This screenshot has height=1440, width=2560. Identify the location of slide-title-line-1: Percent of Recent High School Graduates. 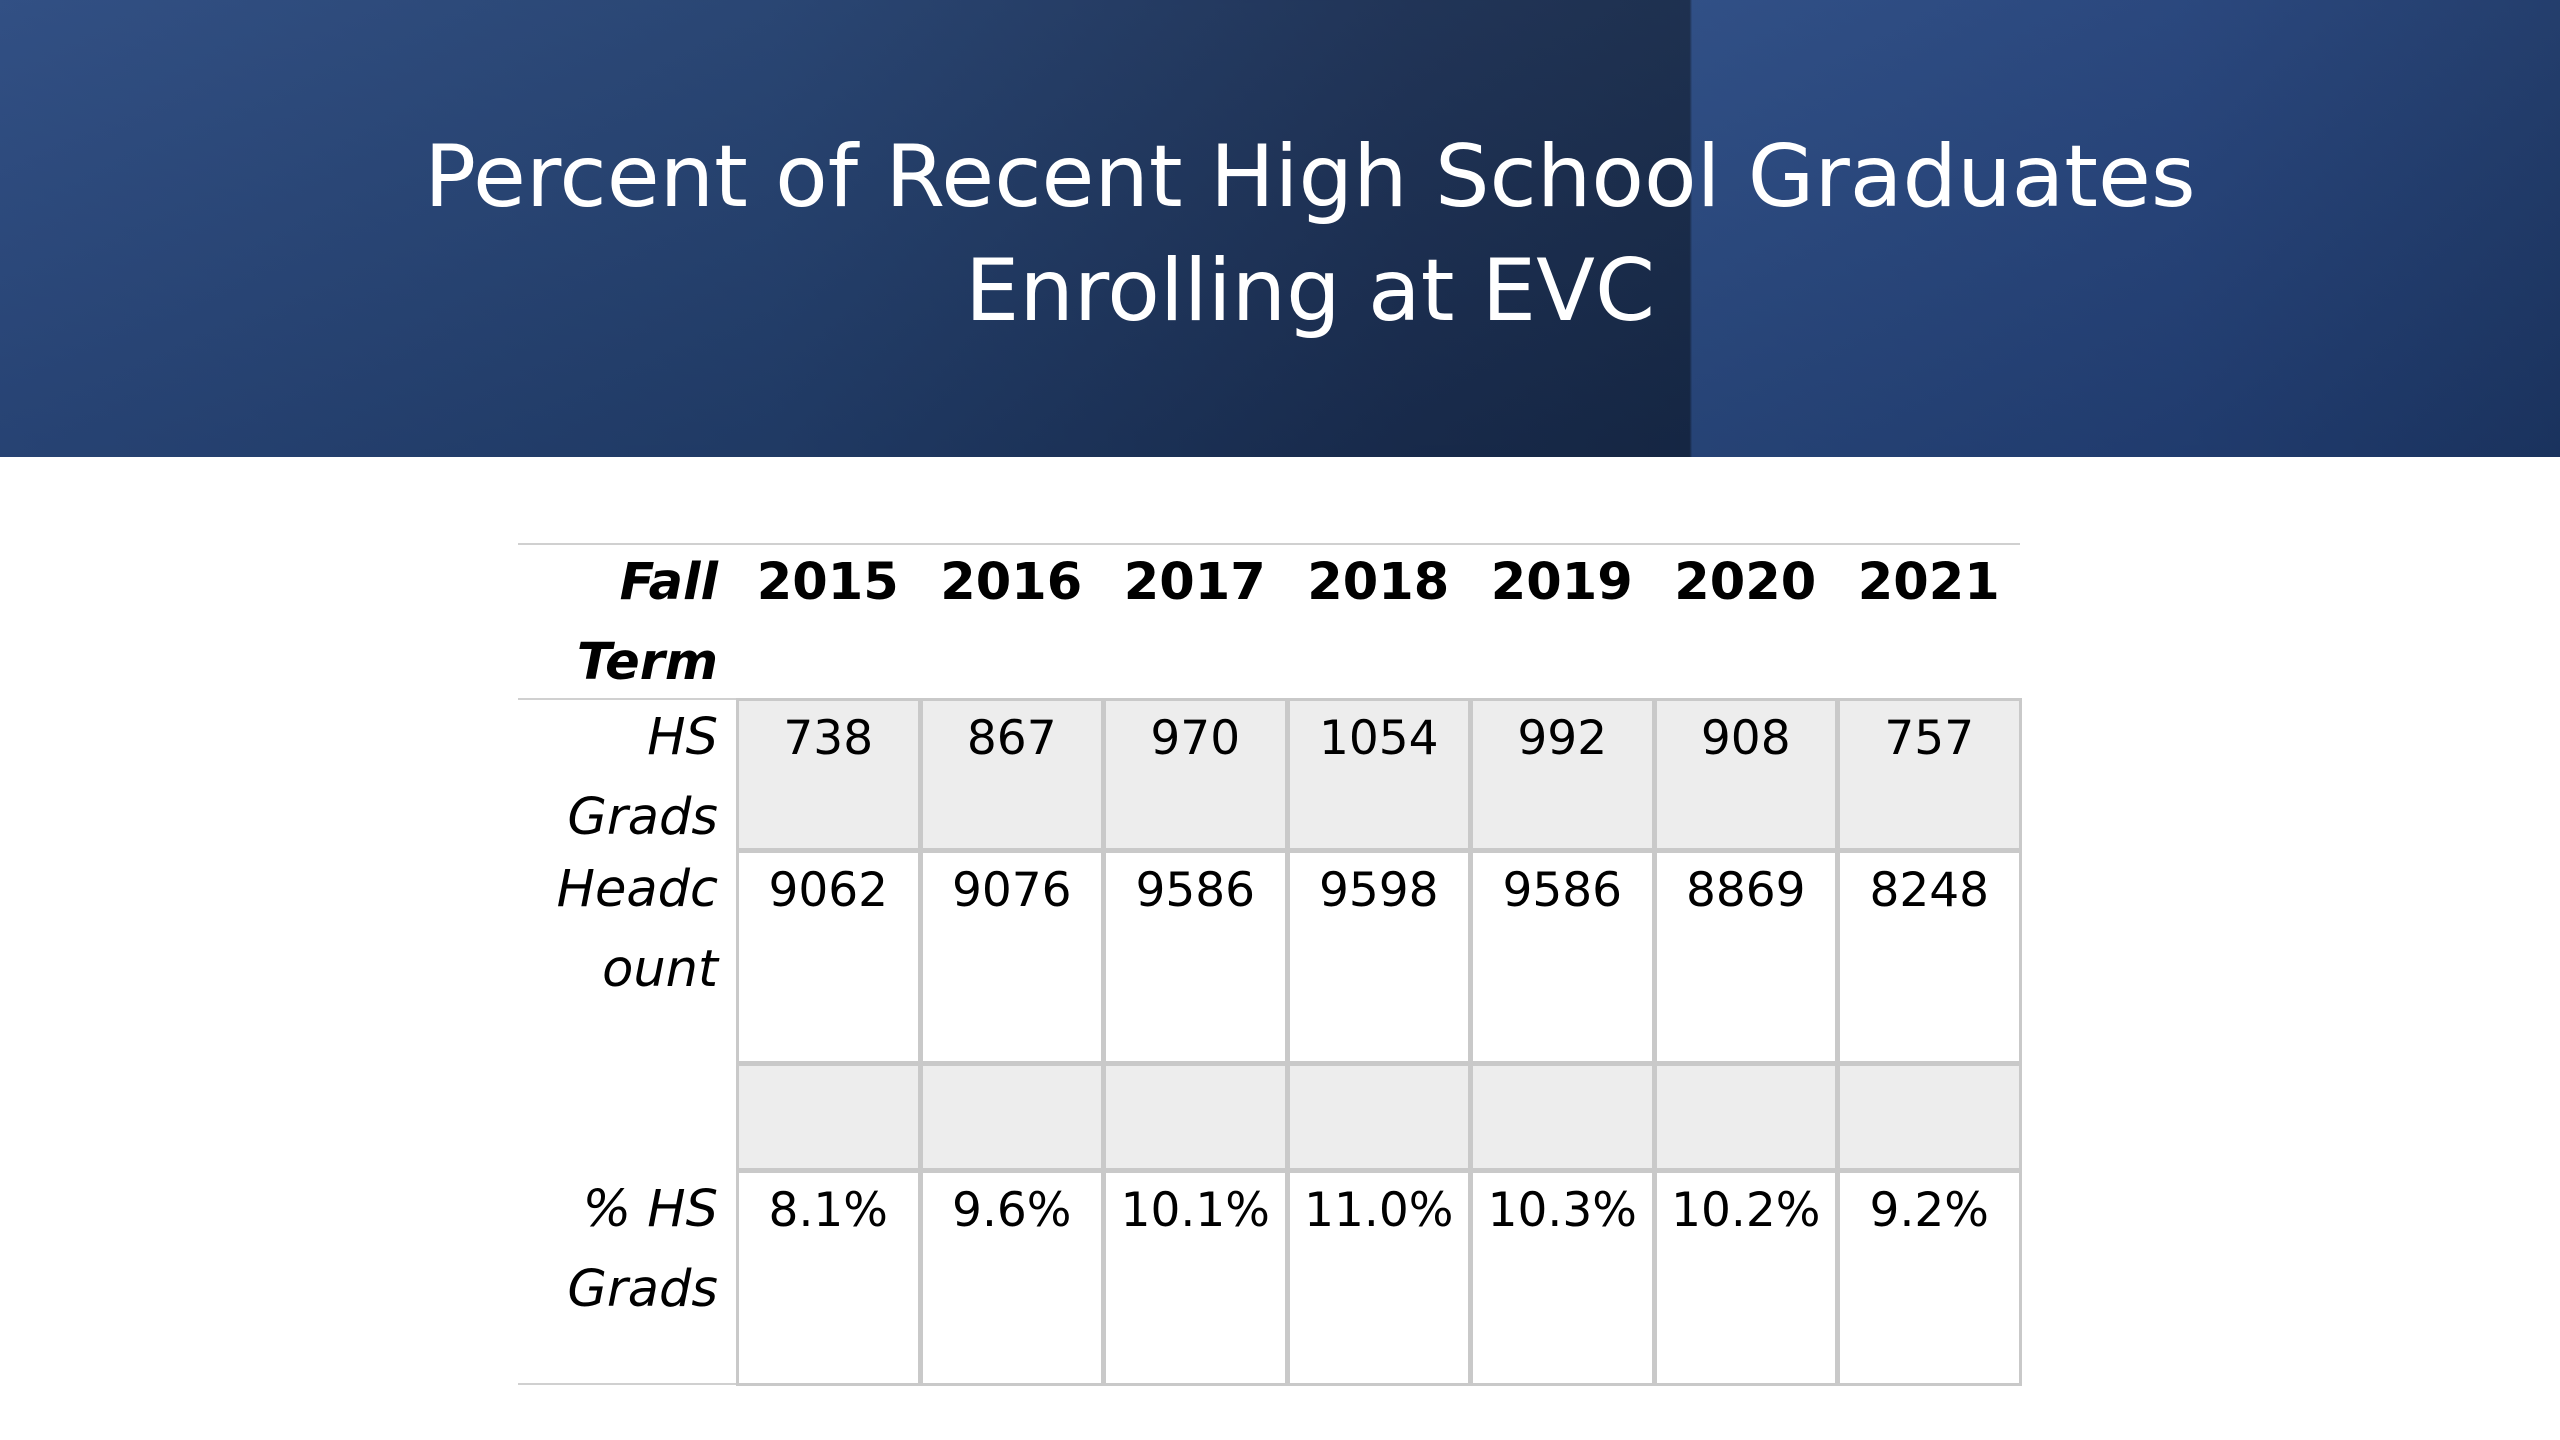
(1310, 177).